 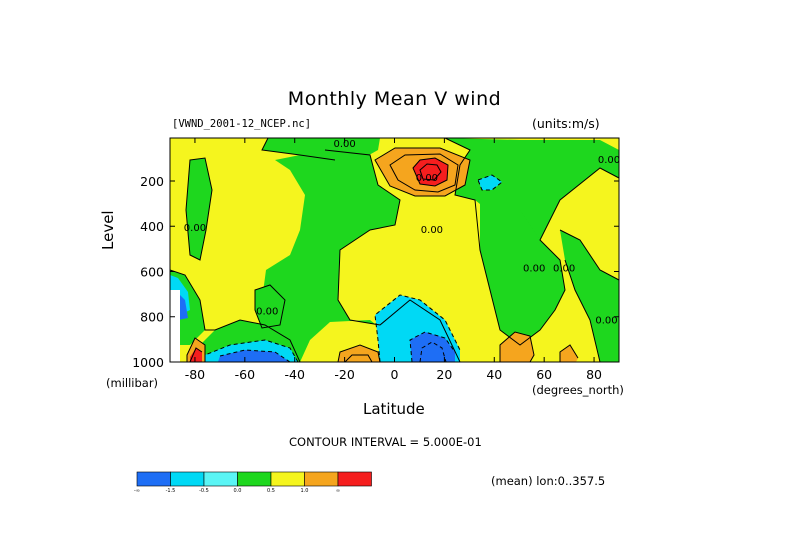 I want to click on y-axis-label: Level, so click(x=108, y=230).